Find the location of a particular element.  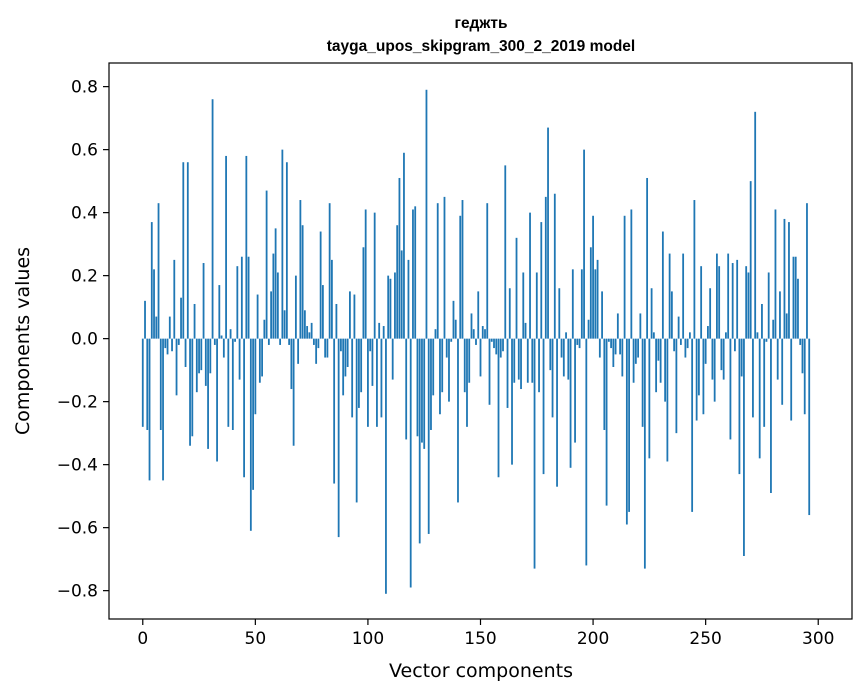

x-tick-label: 200 is located at coordinates (593, 639).